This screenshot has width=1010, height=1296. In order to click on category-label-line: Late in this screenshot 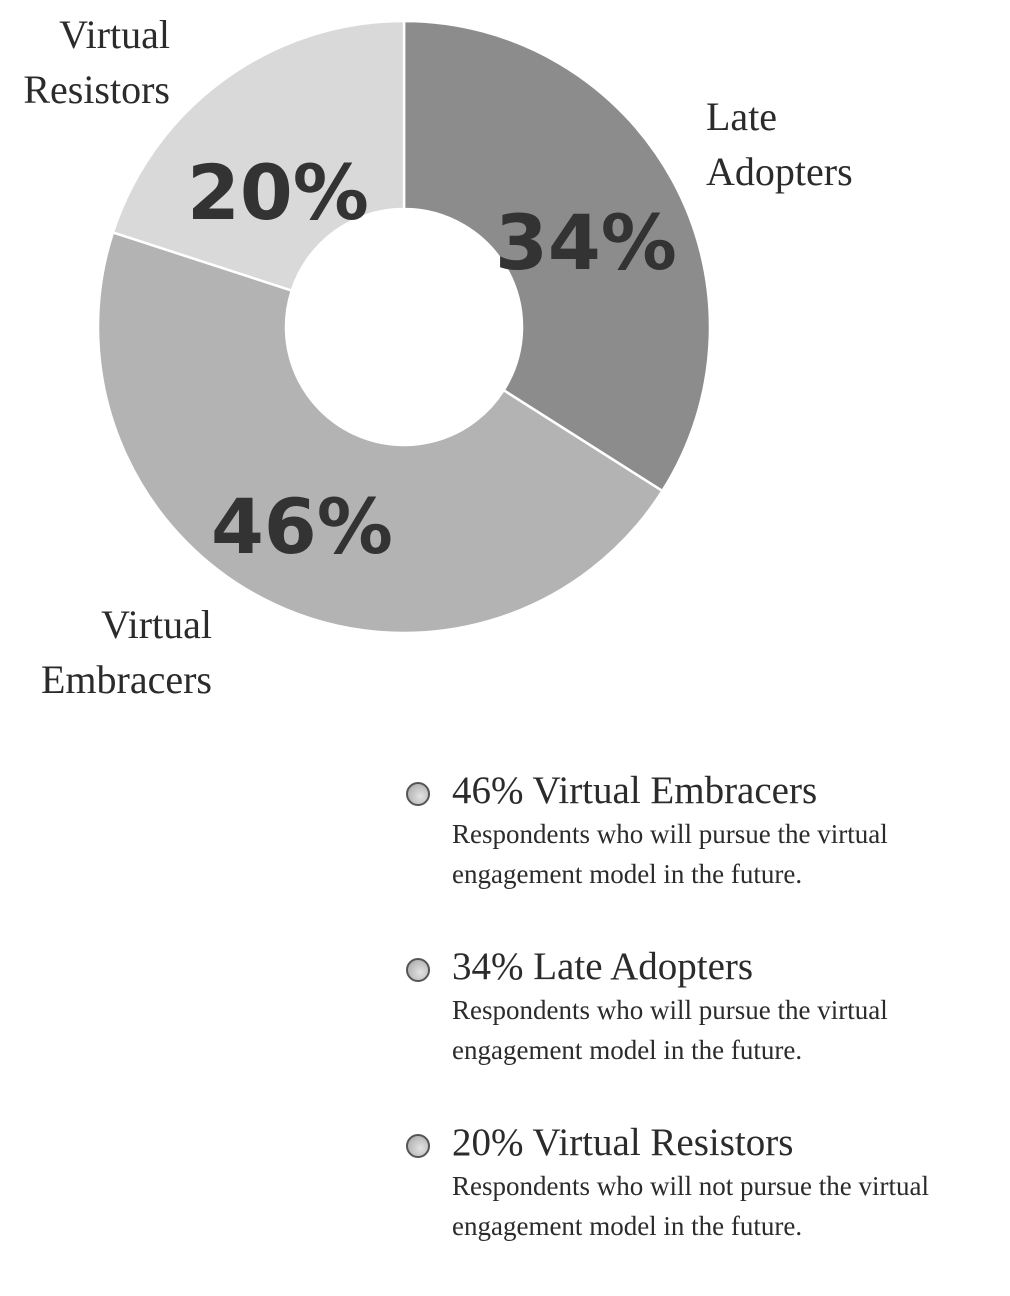, I will do `click(741, 116)`.